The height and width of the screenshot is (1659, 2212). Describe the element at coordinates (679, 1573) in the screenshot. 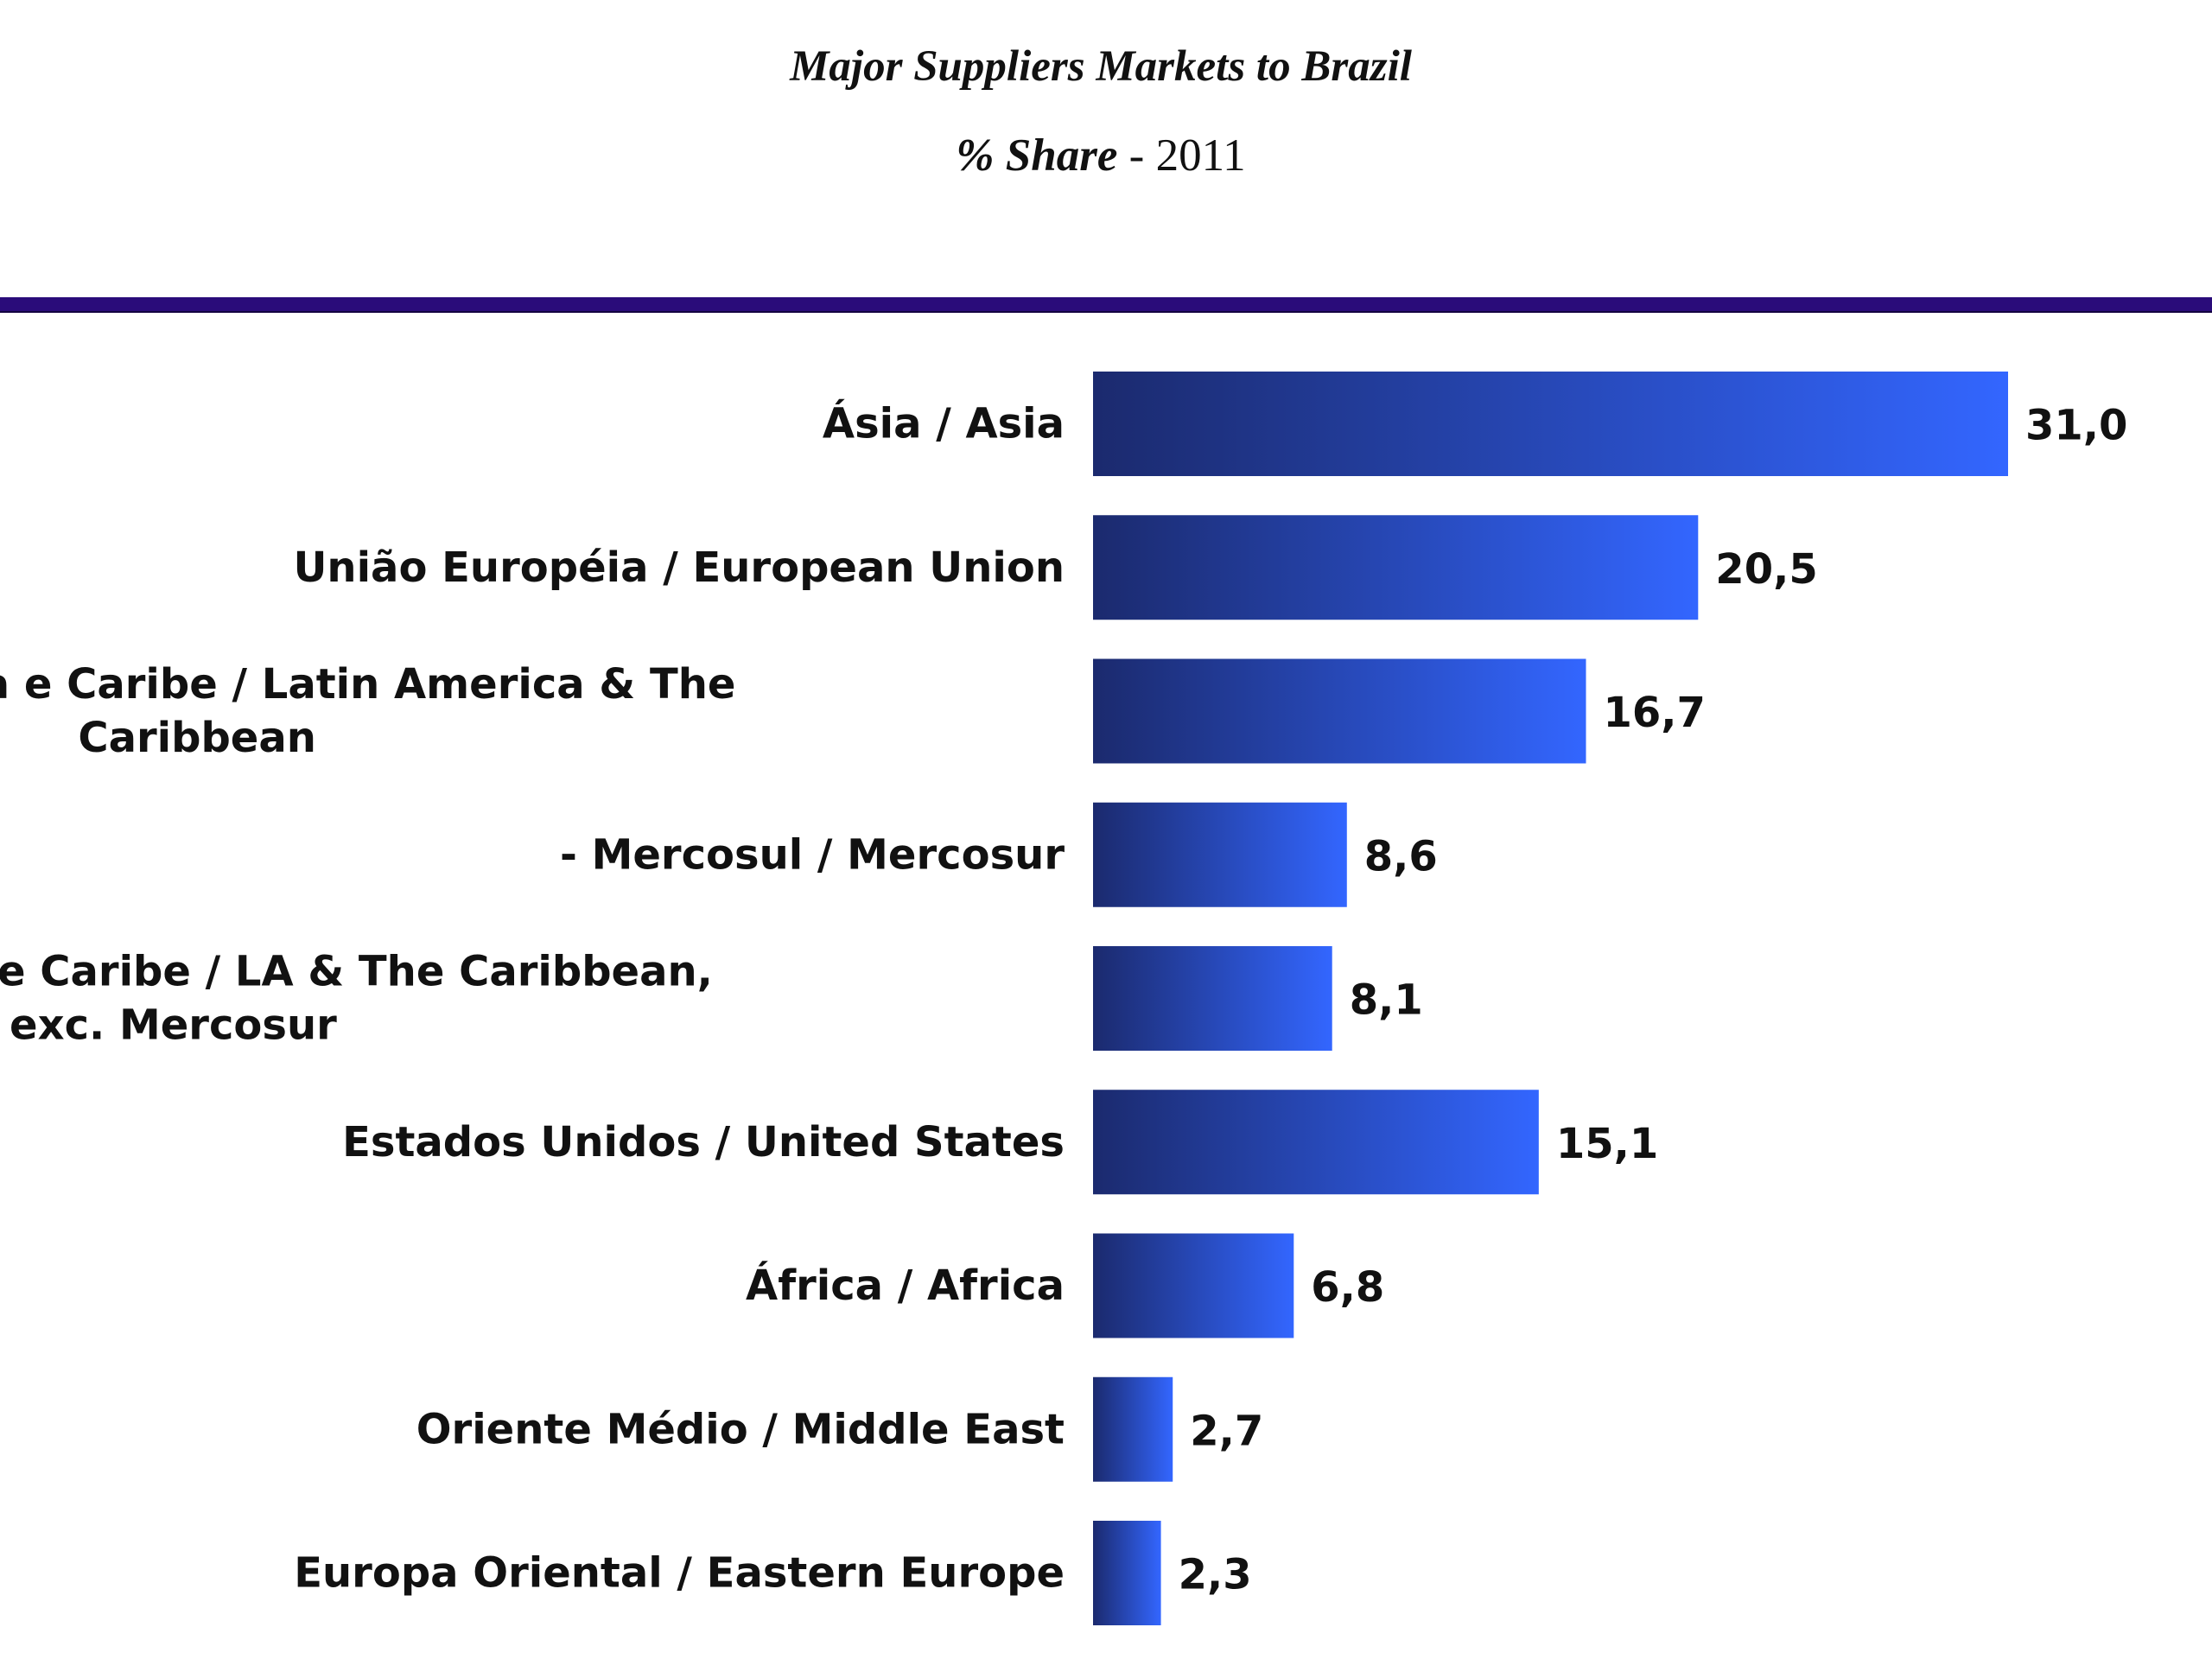

I see `category-label-8: Europa Oriental / Eastern Europe` at that location.